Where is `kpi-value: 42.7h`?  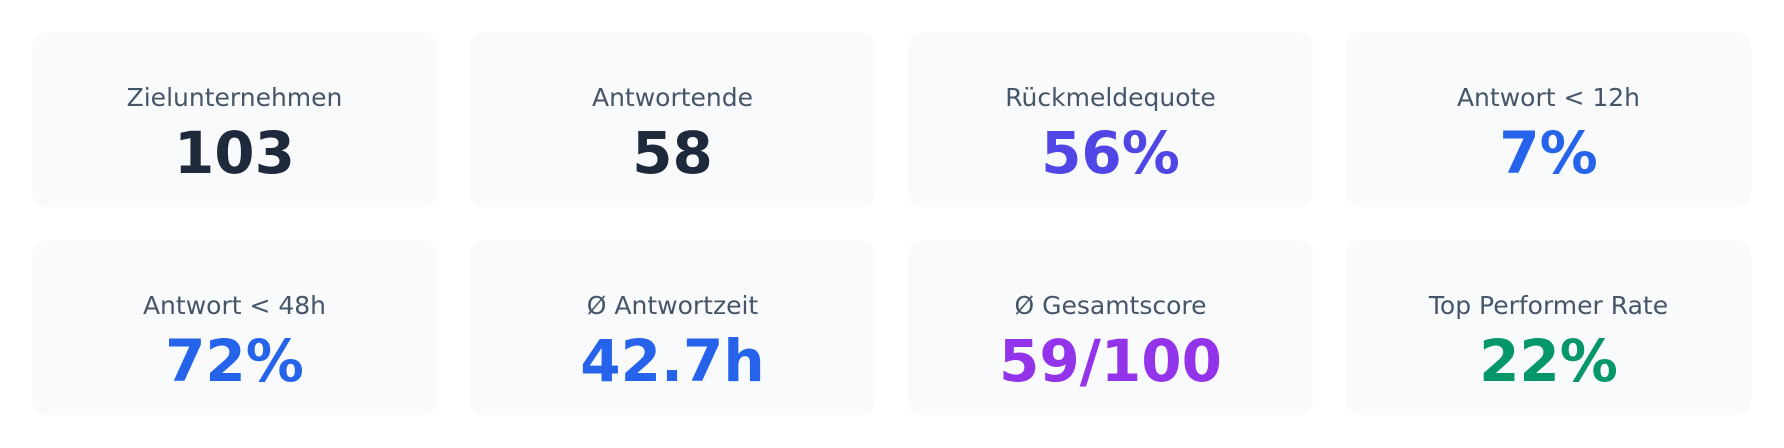
kpi-value: 42.7h is located at coordinates (672, 361).